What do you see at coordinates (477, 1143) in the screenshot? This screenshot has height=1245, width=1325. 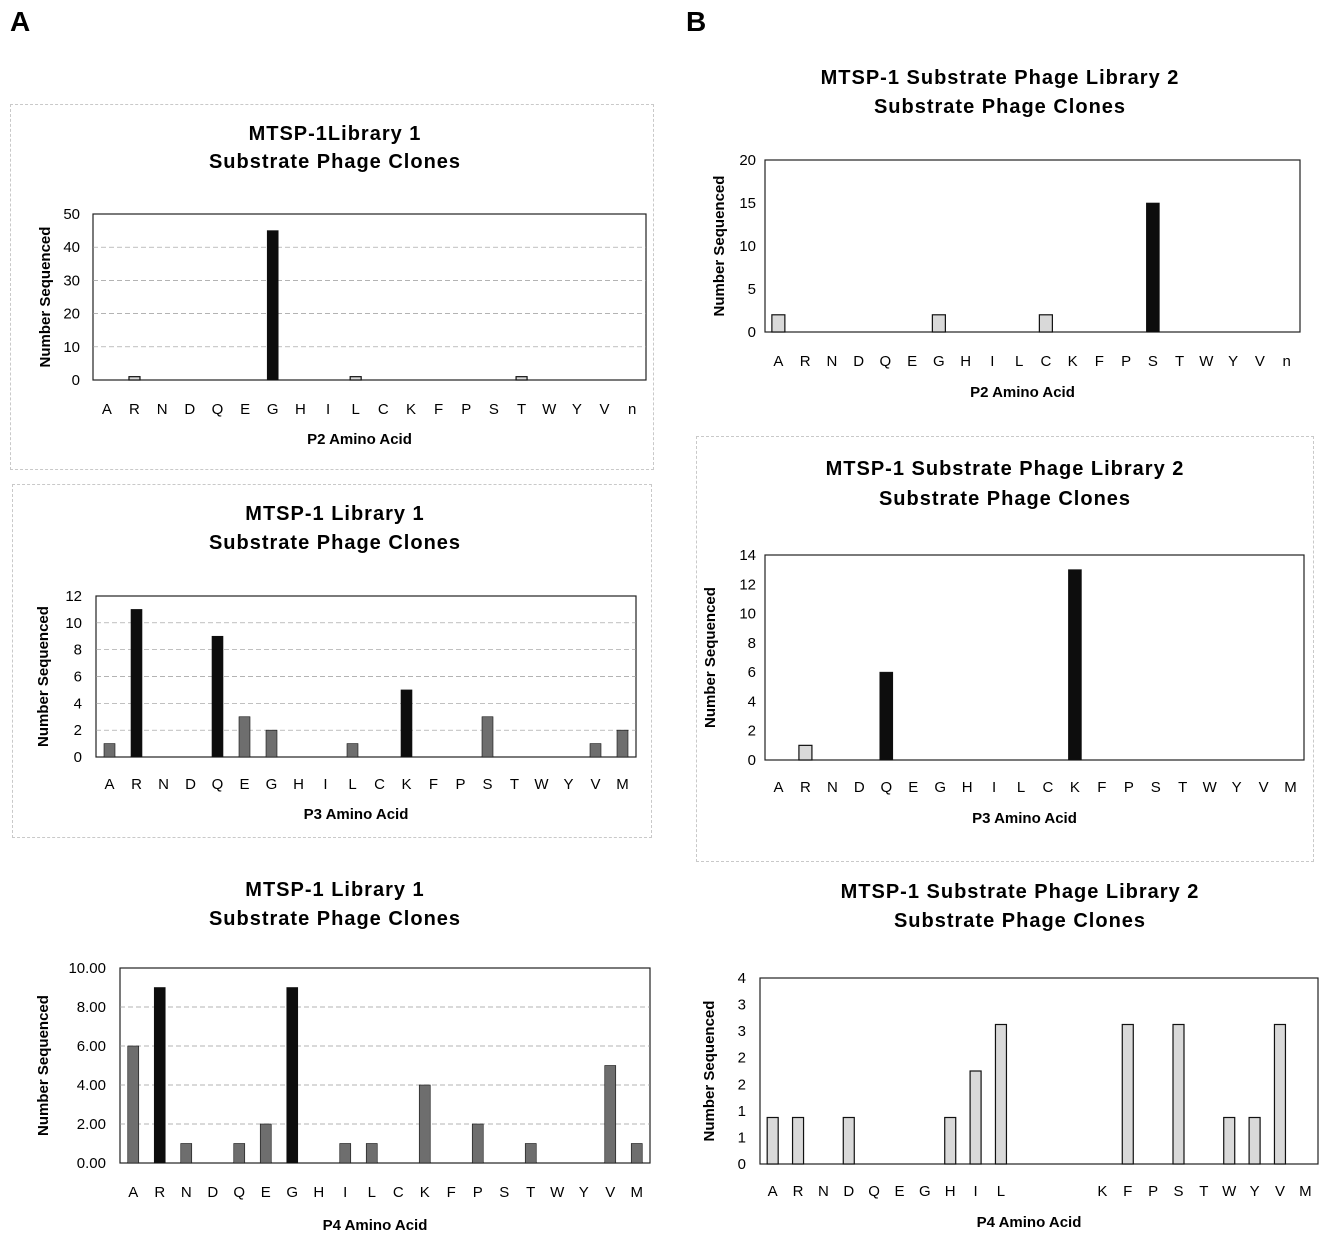 I see `bar-P` at bounding box center [477, 1143].